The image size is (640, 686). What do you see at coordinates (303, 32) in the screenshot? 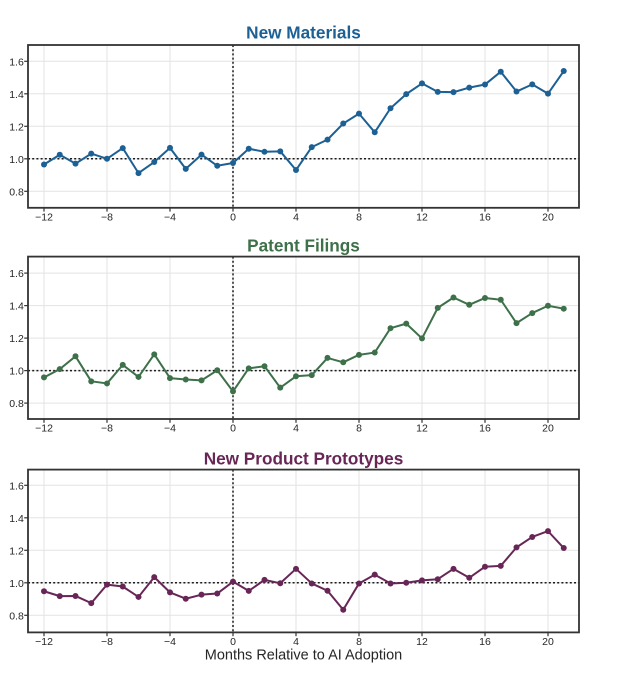
I see `svg-text: New Materials` at bounding box center [303, 32].